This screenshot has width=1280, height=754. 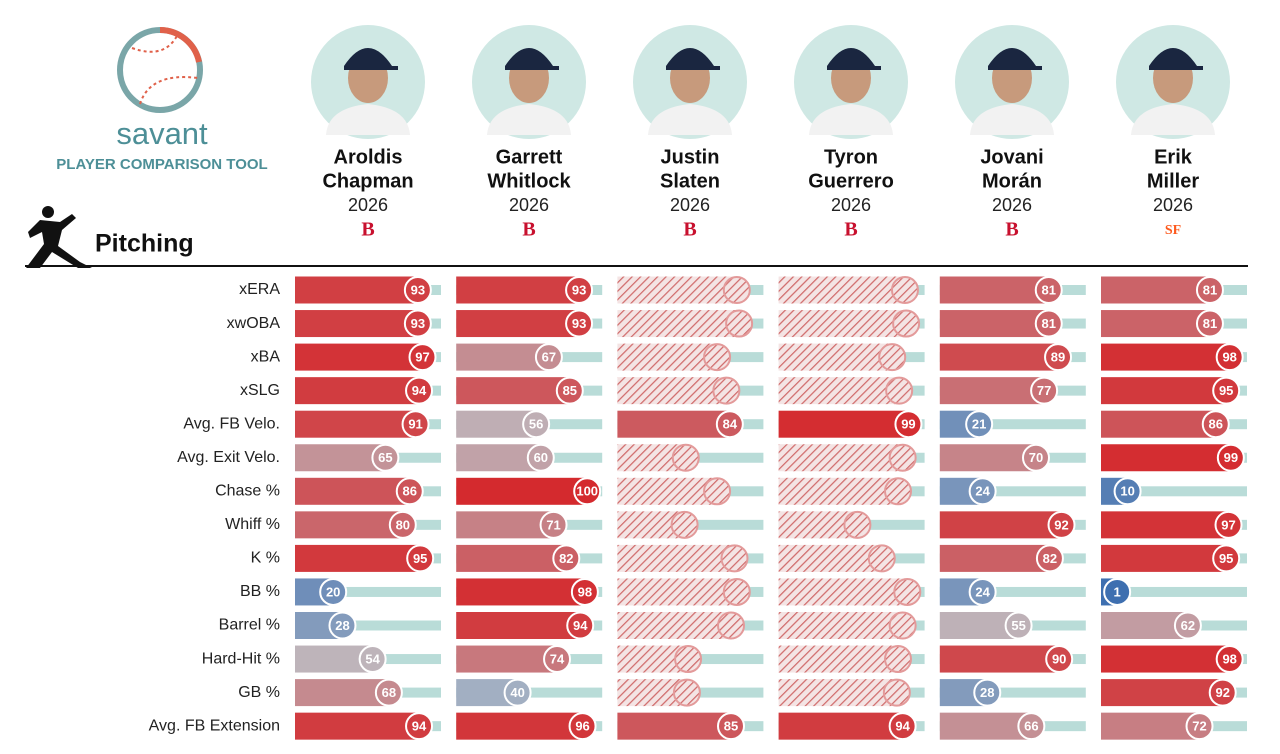 What do you see at coordinates (1031, 726) in the screenshot?
I see `percentile-value: 66` at bounding box center [1031, 726].